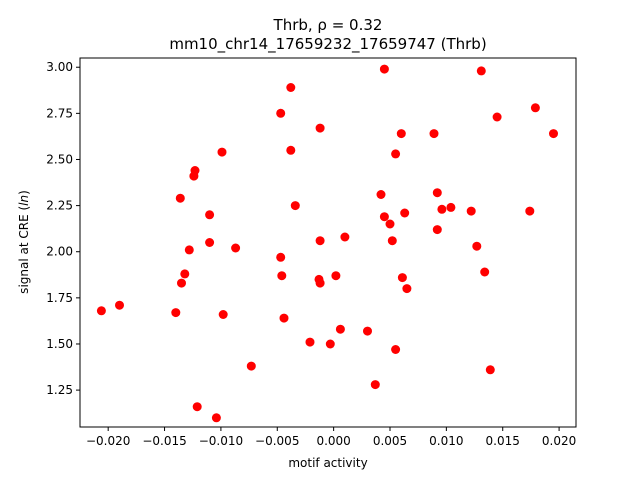 The image size is (640, 480). I want to click on y-tick-label: 3.00, so click(59, 67).